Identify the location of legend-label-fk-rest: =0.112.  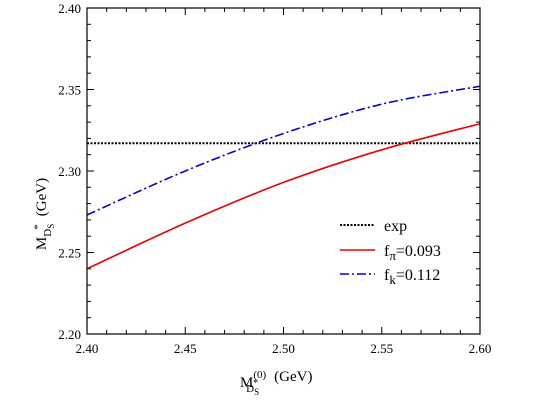
(418, 275).